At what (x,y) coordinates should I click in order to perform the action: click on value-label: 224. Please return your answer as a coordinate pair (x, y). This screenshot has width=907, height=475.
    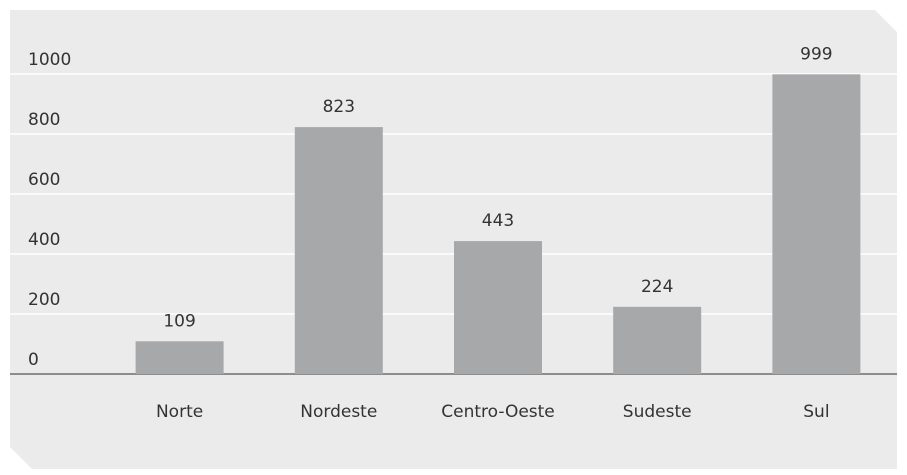
    Looking at the image, I should click on (657, 287).